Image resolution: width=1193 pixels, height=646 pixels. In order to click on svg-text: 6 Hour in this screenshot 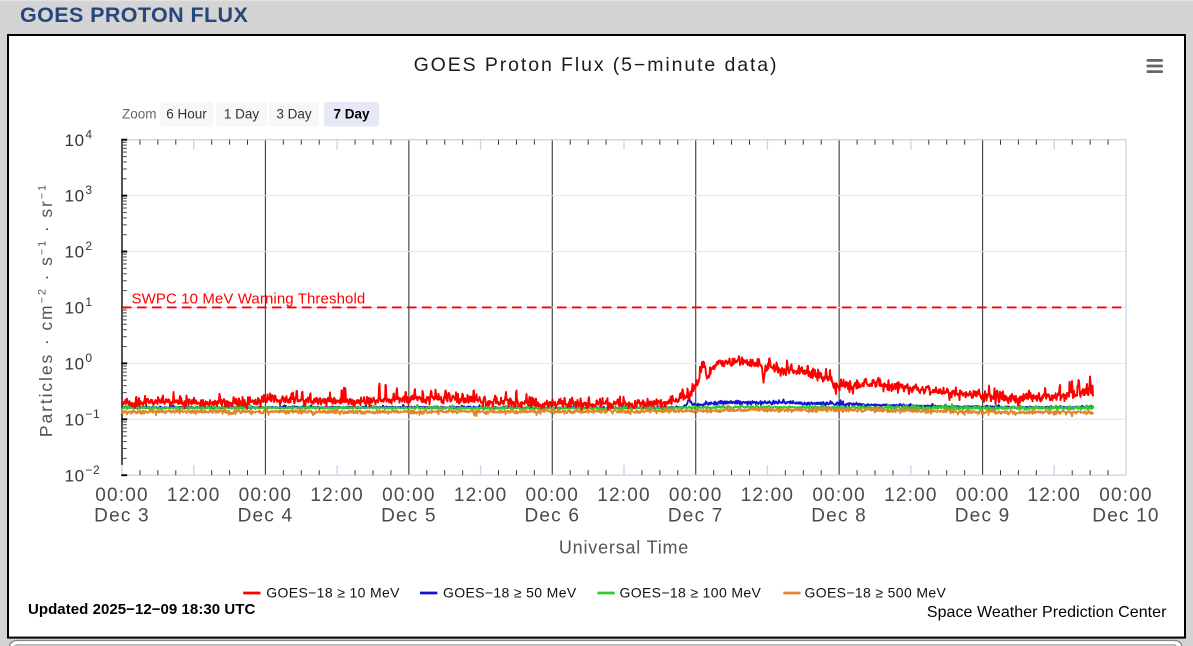, I will do `click(186, 114)`.